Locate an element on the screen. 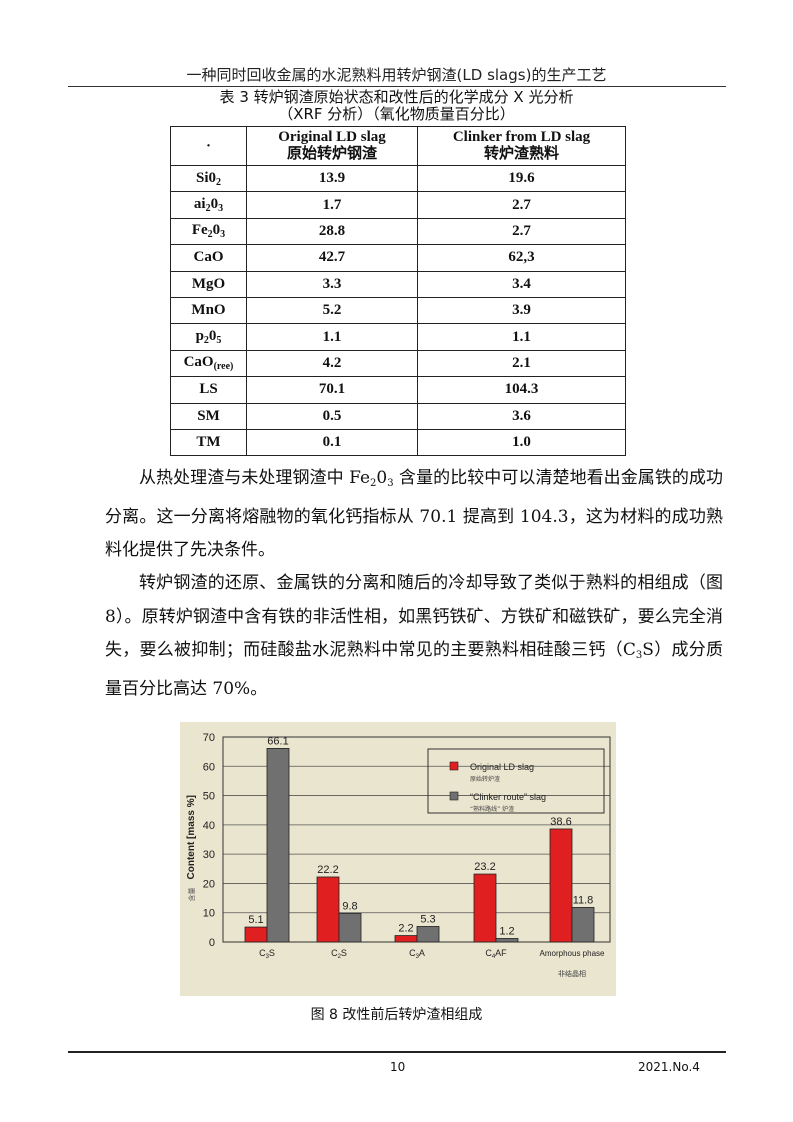  header-rule is located at coordinates (397, 86).